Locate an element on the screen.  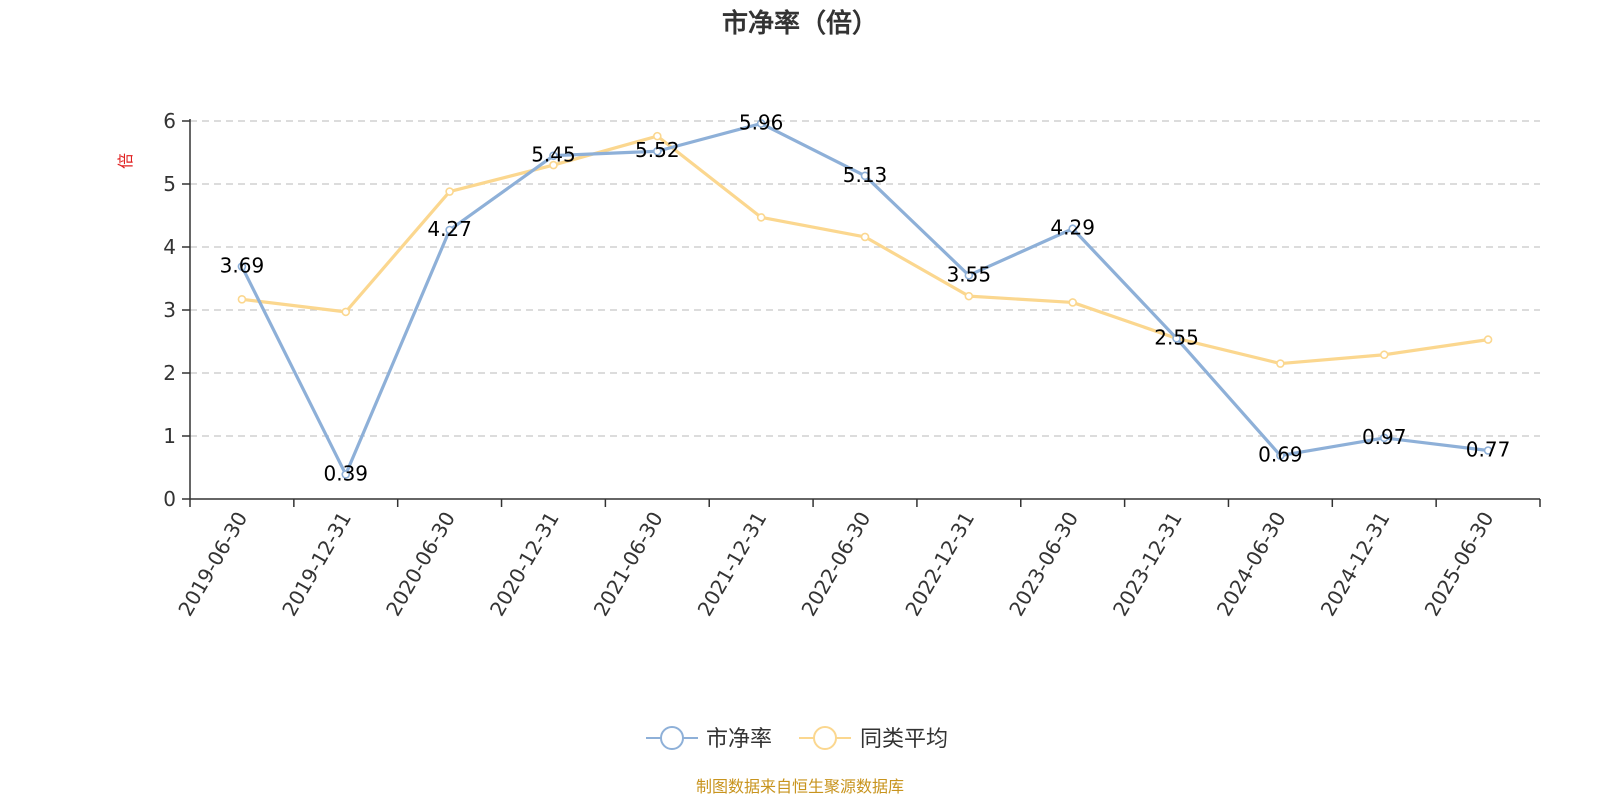
x-tick-label: 2021-06-30 is located at coordinates (628, 564).